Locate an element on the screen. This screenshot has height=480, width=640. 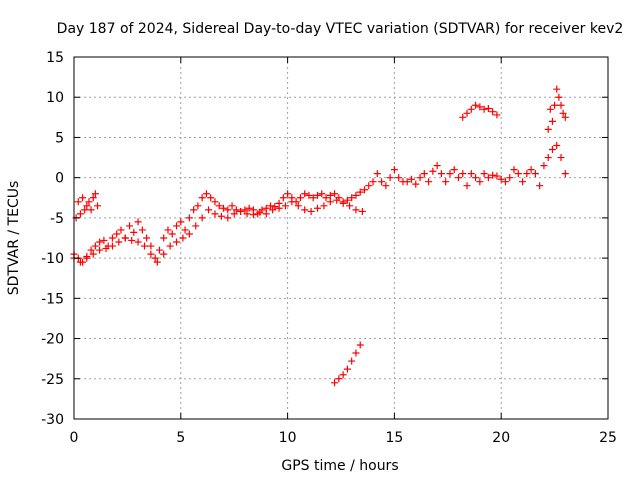
y-tick-label: 5 is located at coordinates (59, 138).